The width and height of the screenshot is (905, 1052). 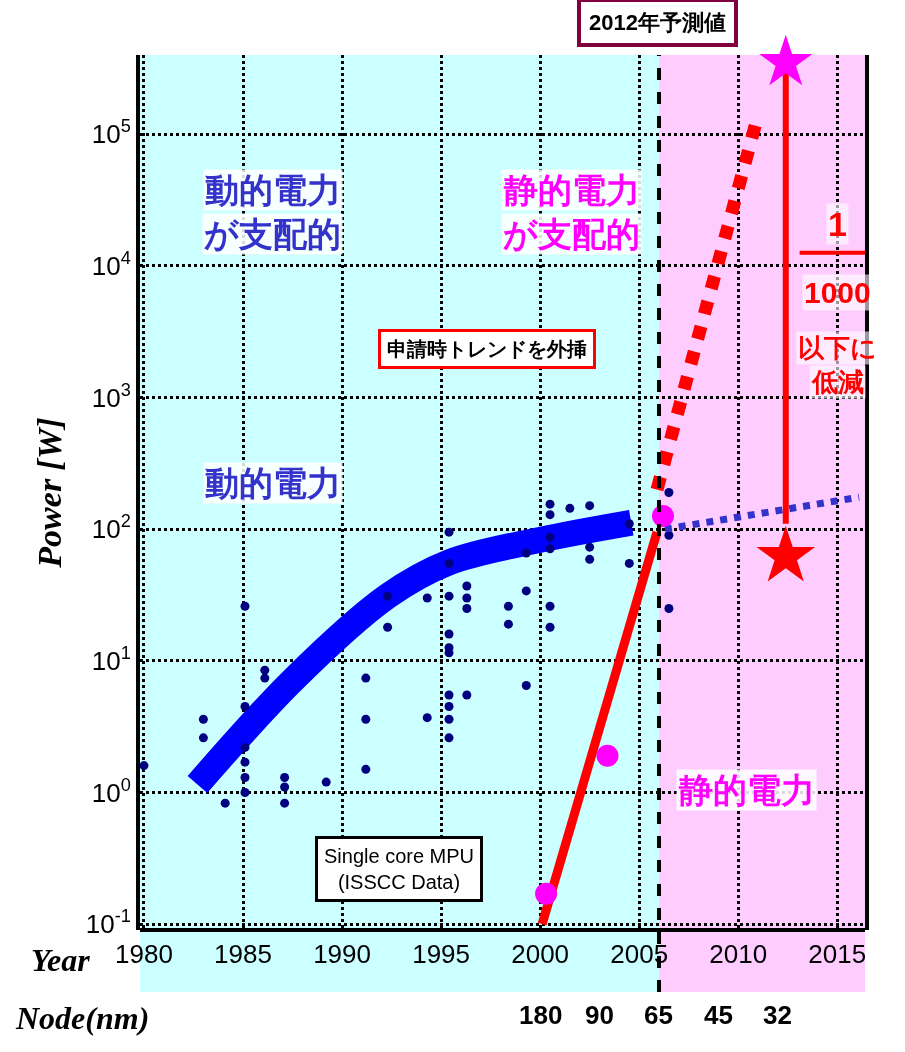 I want to click on annotation: 申請時トレンドを外挿, so click(x=487, y=349).